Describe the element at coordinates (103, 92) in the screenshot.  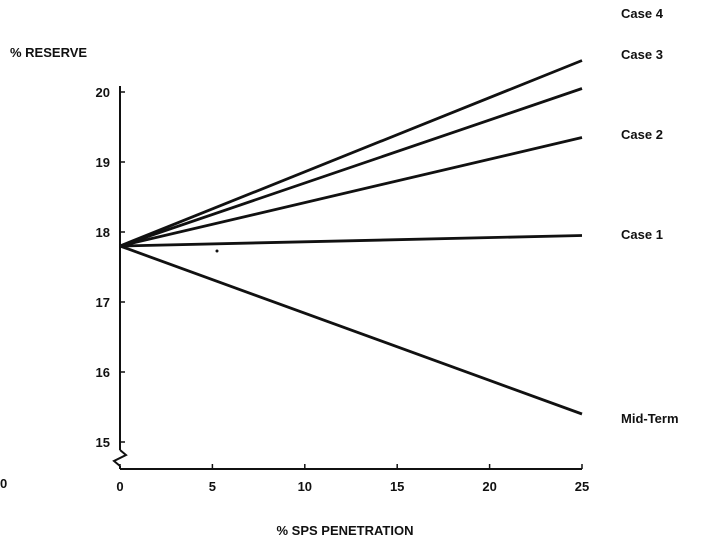
I see `y-tick-label: 20` at that location.